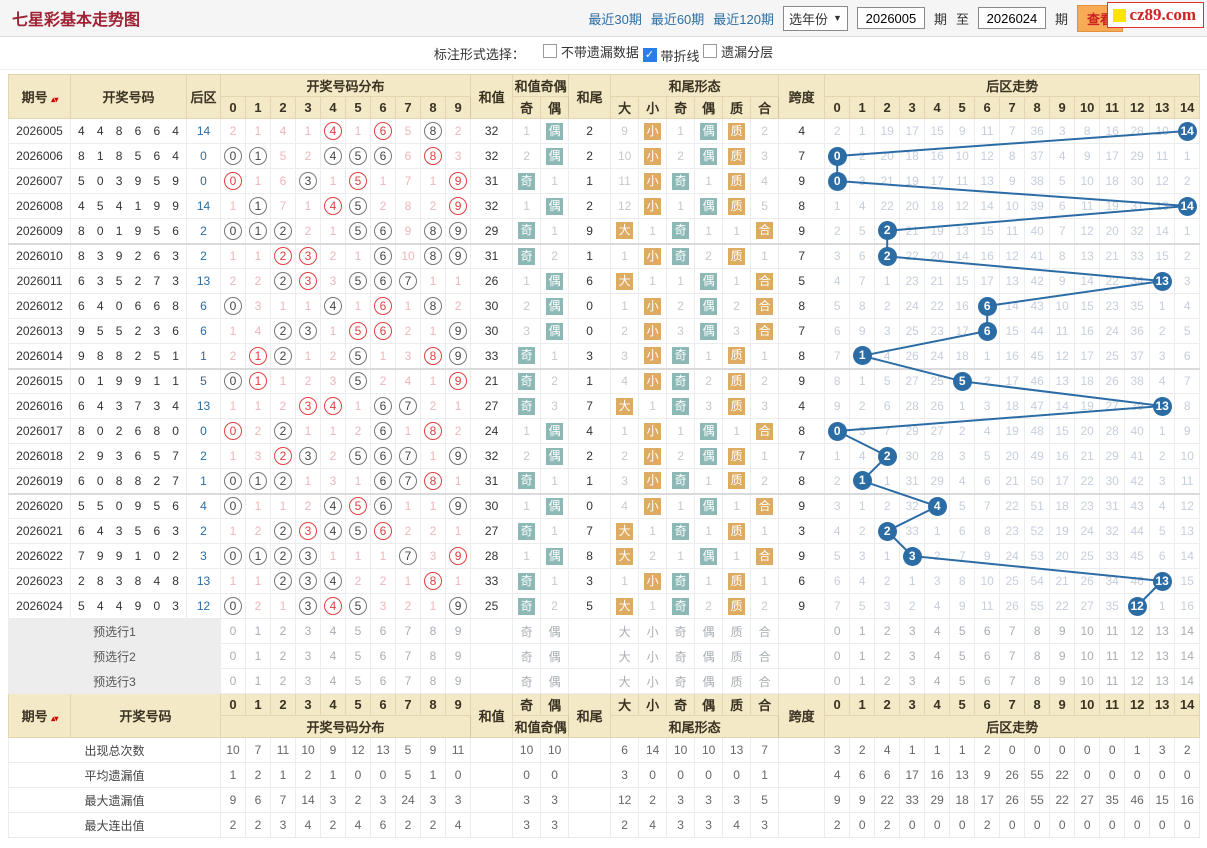  Describe the element at coordinates (743, 19) in the screenshot. I see `recent-120-link: 最近120期` at that location.